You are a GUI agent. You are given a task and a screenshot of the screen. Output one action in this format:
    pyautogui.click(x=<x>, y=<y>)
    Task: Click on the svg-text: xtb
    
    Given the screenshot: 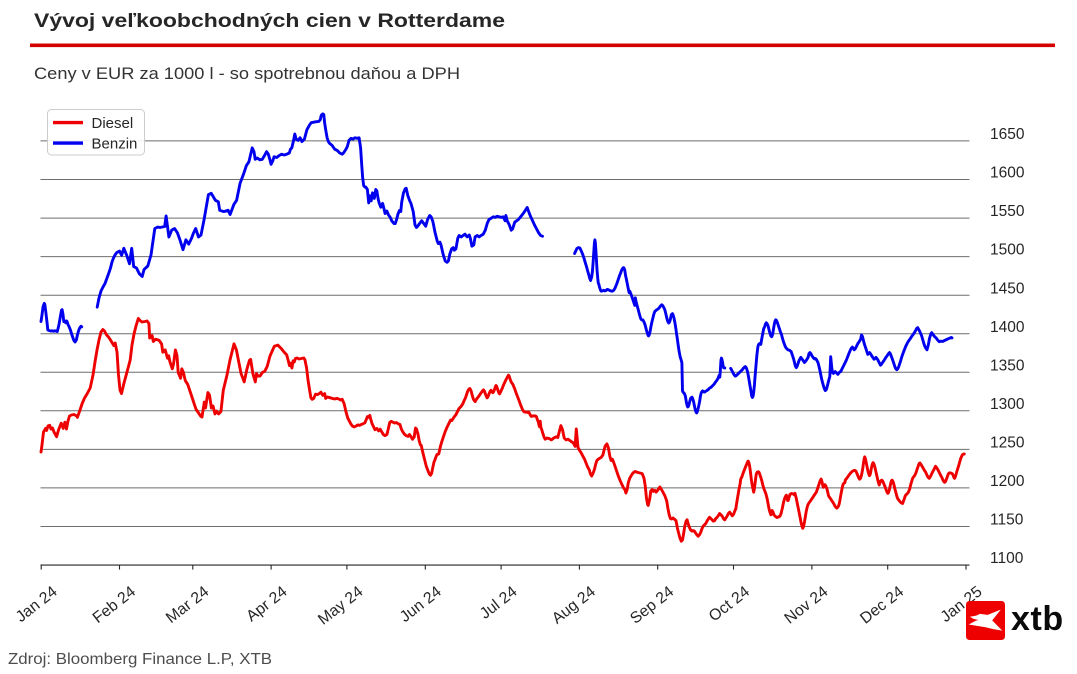 What is the action you would take?
    pyautogui.click(x=1037, y=619)
    